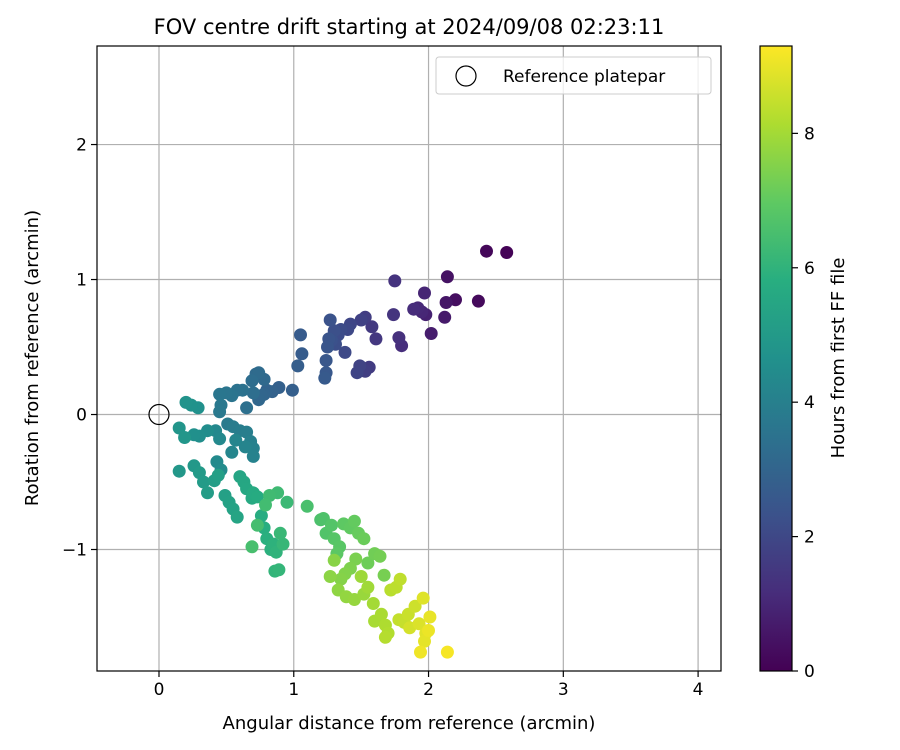 The height and width of the screenshot is (750, 900). What do you see at coordinates (838, 358) in the screenshot?
I see `colorbar-label: Hours from first FF file` at bounding box center [838, 358].